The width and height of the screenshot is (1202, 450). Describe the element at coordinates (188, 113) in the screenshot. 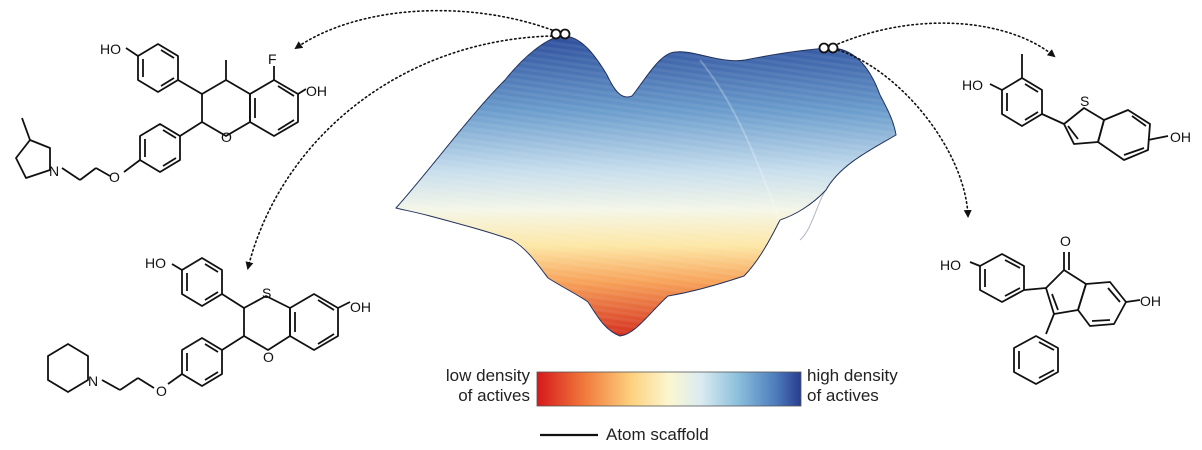

I see `molecule-top-left-labels: HO F OH O O N` at that location.